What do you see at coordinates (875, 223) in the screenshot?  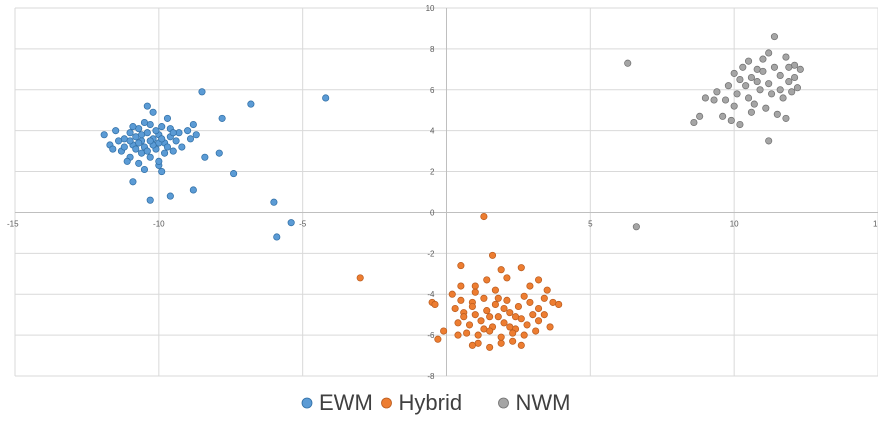 I see `x-tick-label: 1` at bounding box center [875, 223].